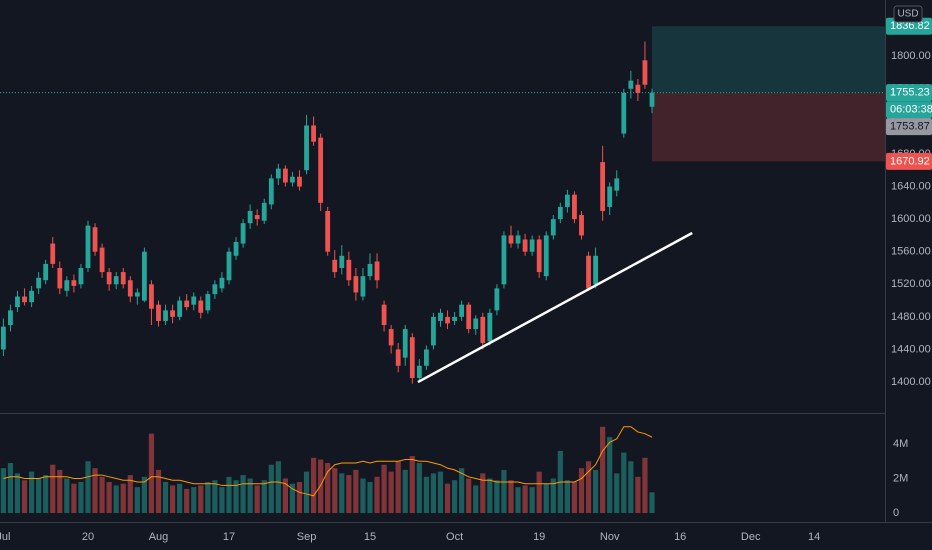  I want to click on x-tick-label: 14, so click(814, 537).